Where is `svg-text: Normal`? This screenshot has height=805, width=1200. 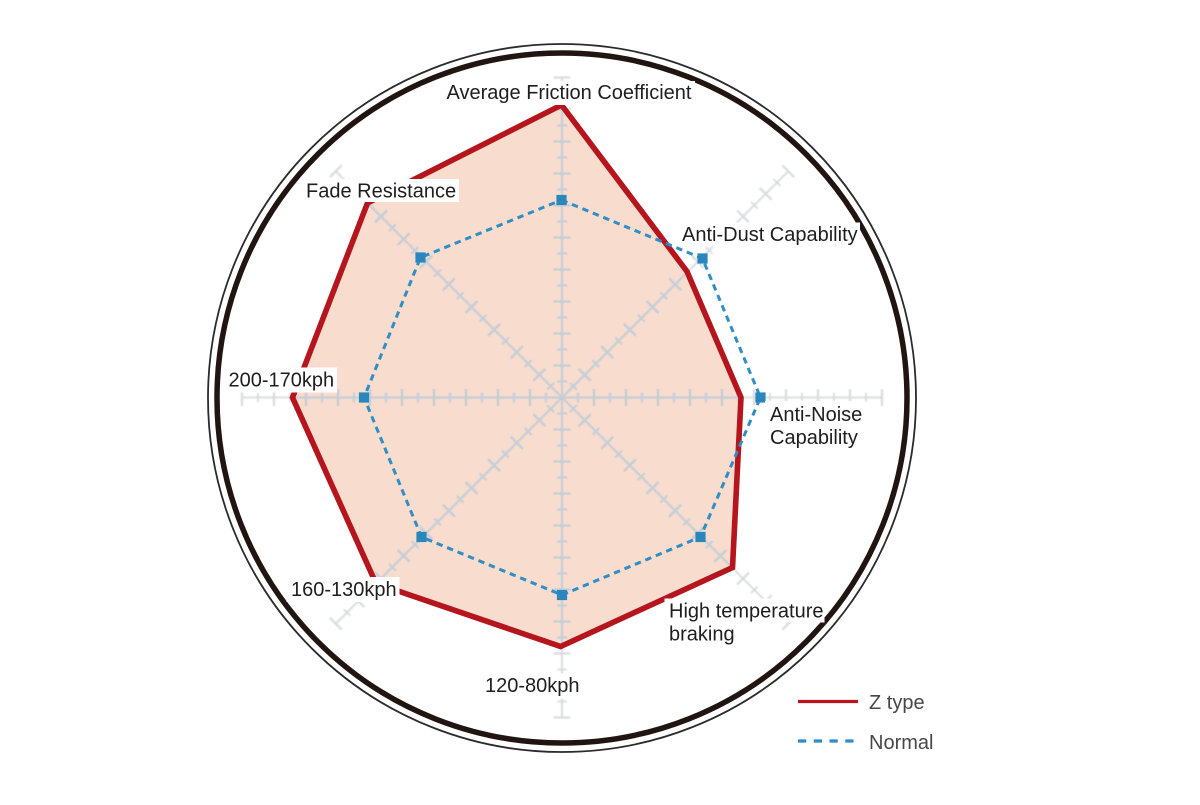
svg-text: Normal is located at coordinates (901, 743).